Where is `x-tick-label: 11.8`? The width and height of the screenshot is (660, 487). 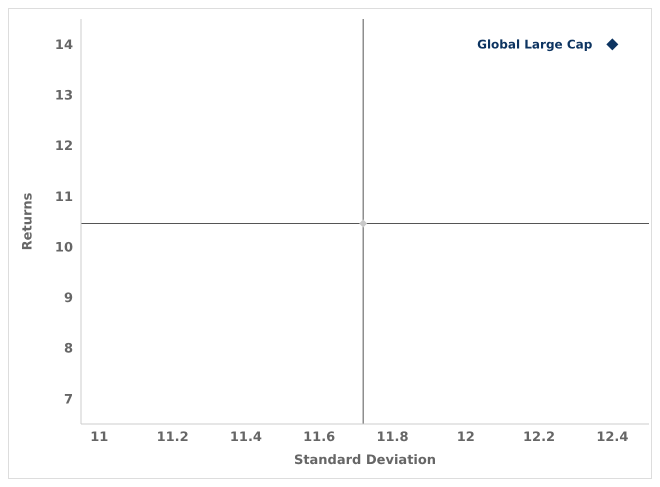
x-tick-label: 11.8 is located at coordinates (392, 438).